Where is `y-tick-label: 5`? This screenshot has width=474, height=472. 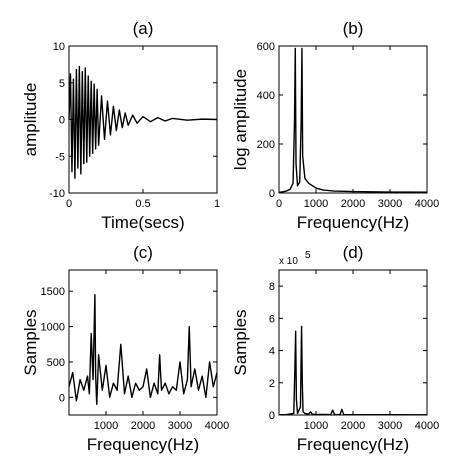
y-tick-label: 5 is located at coordinates (62, 84).